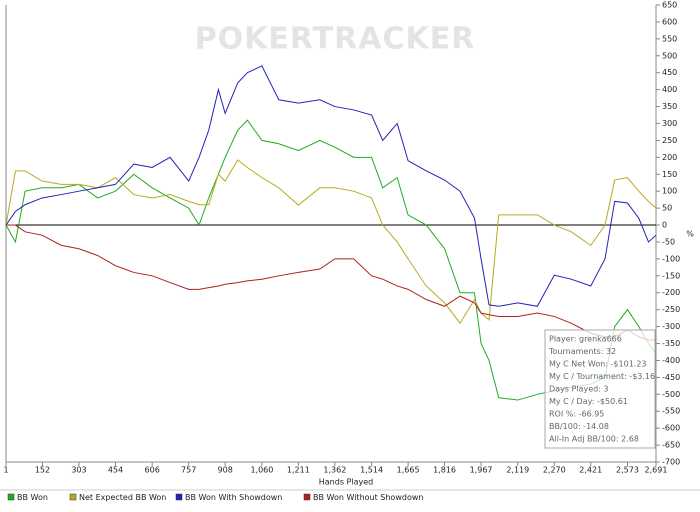 This screenshot has height=512, width=700. I want to click on x-tick-label: 2,421, so click(590, 470).